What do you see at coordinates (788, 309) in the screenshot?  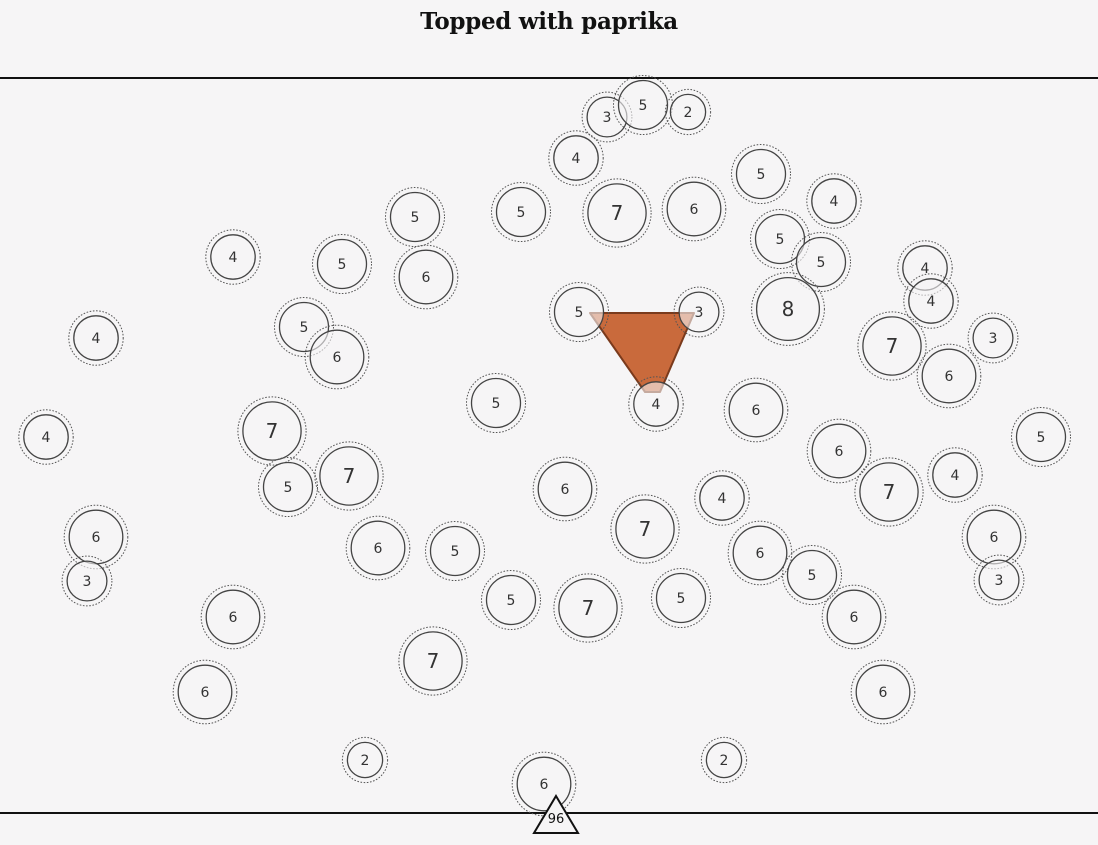 I see `node-19: 8` at bounding box center [788, 309].